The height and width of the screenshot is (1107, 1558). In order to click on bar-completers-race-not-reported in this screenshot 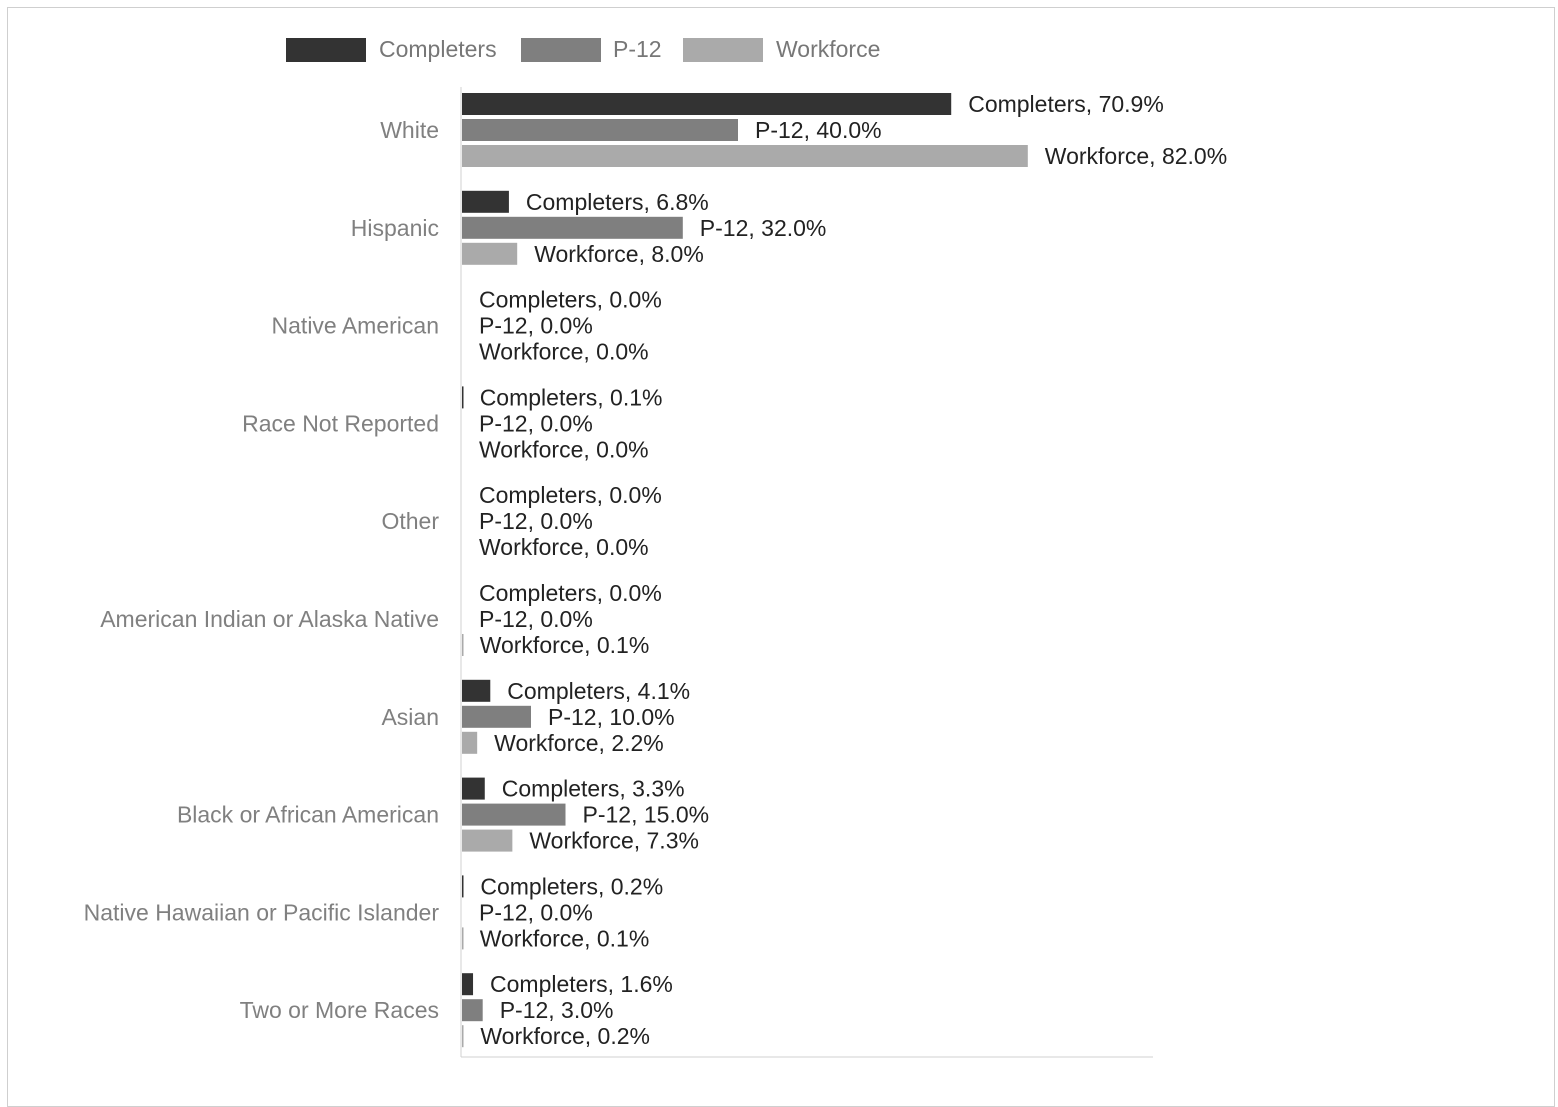, I will do `click(463, 397)`.